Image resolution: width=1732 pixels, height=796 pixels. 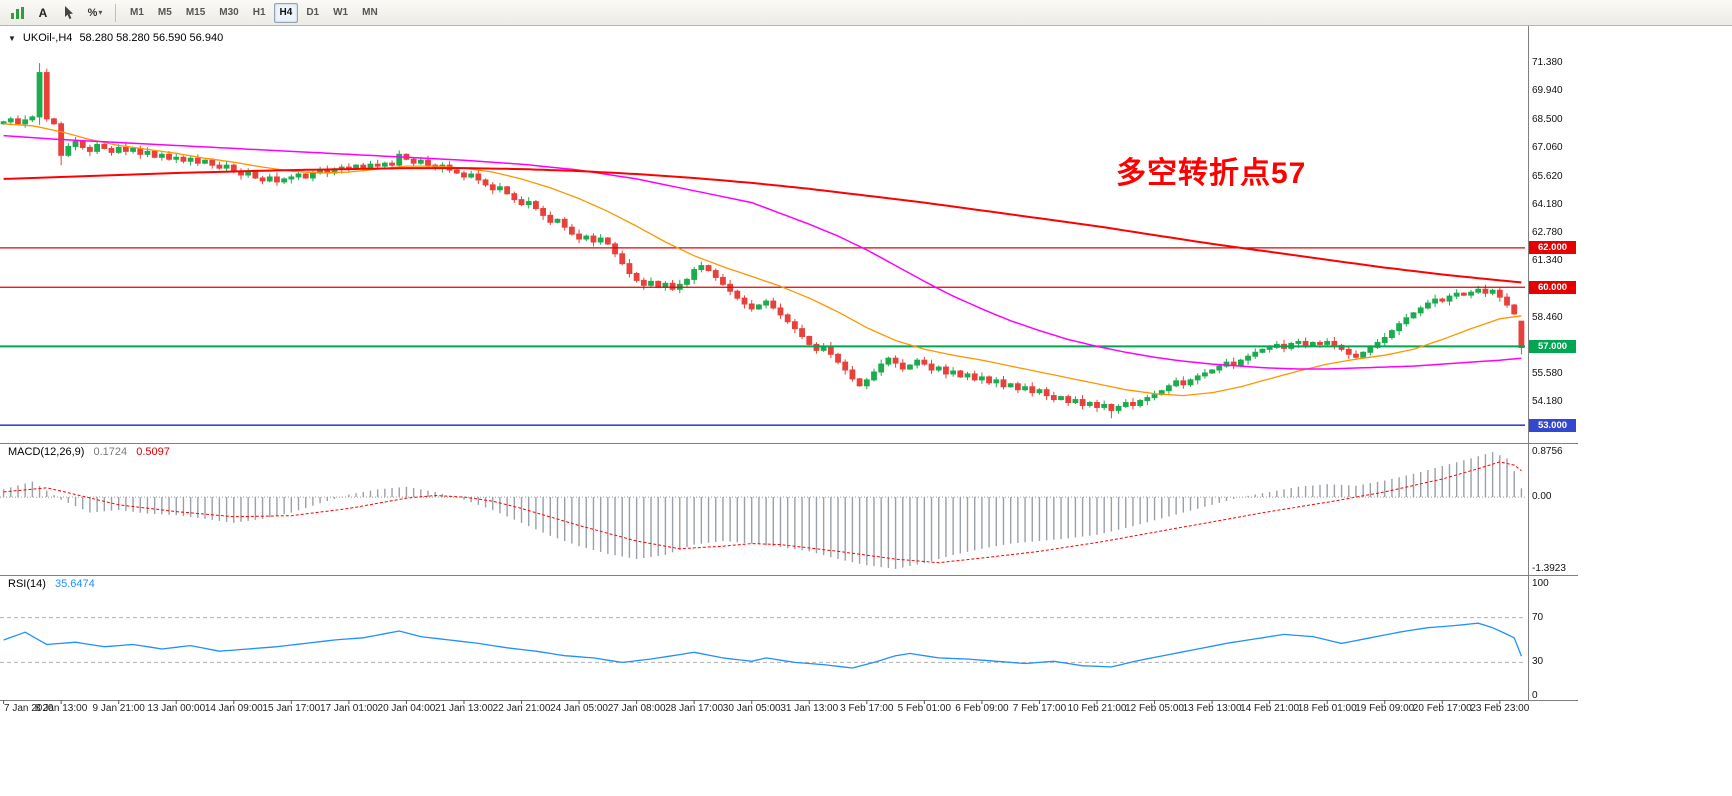 What do you see at coordinates (406, 708) in the screenshot?
I see `time-axis-label: 20 Jan 04:00` at bounding box center [406, 708].